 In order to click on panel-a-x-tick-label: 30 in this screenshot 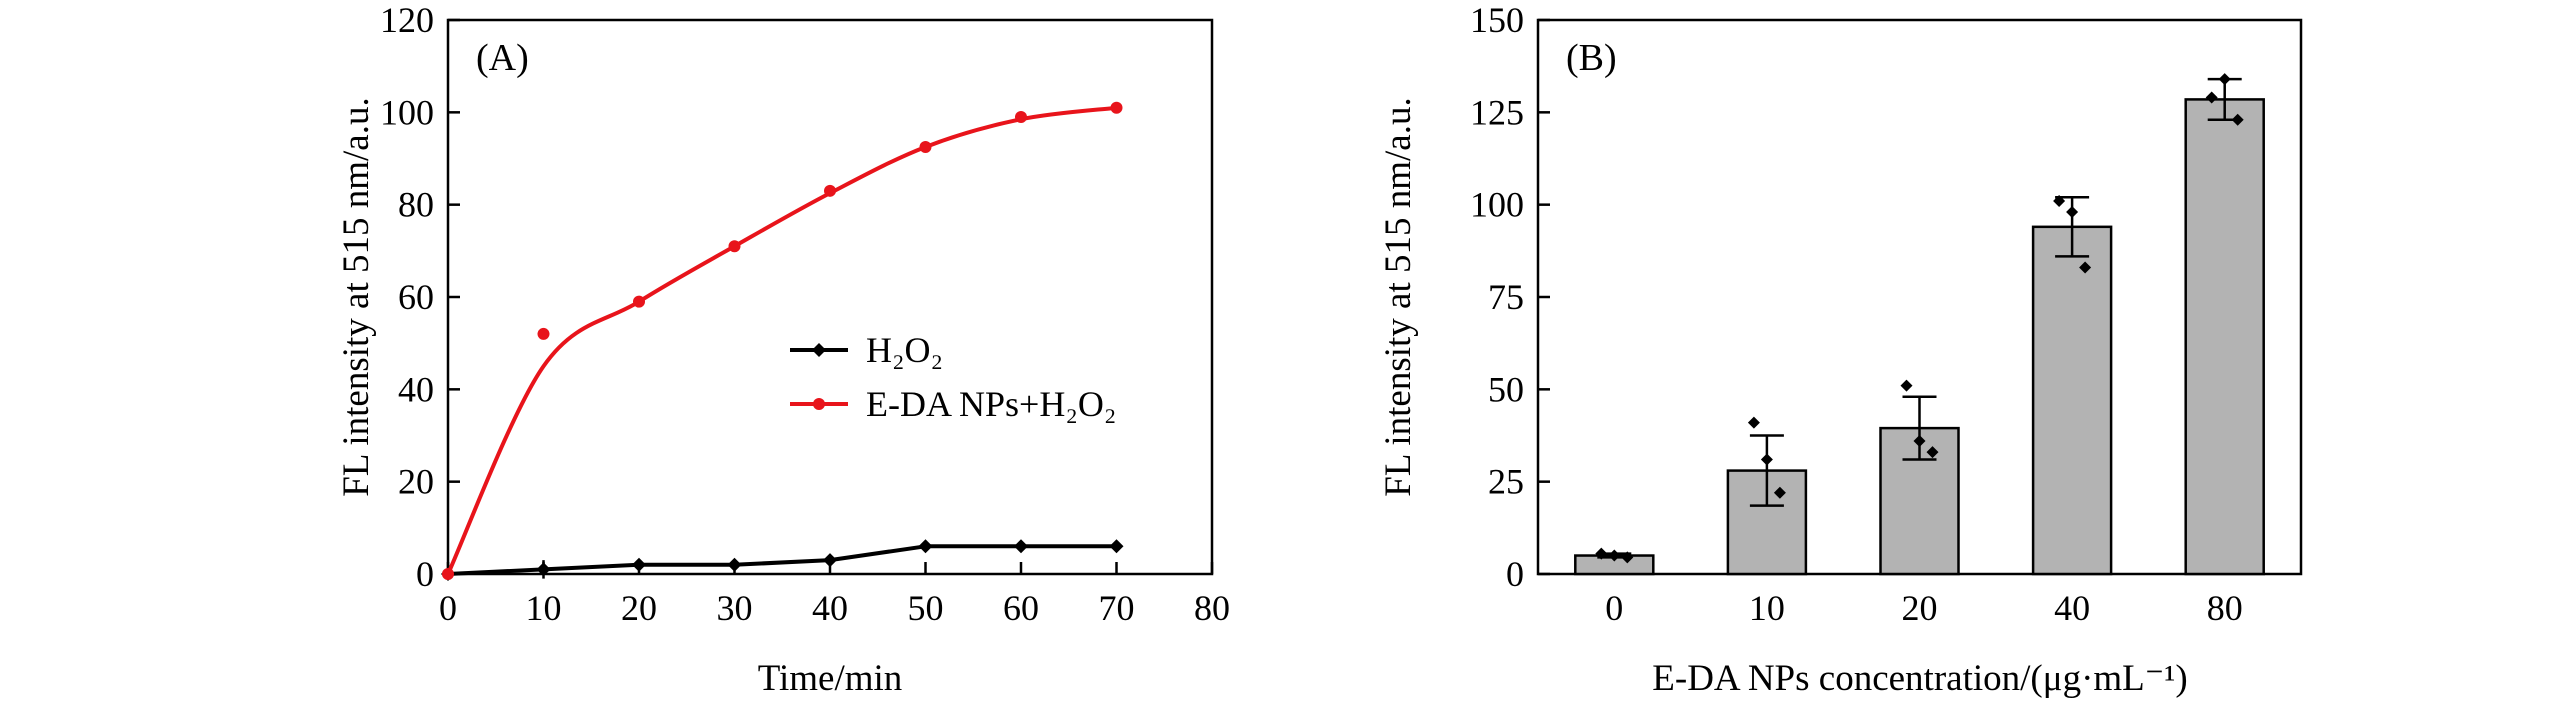, I will do `click(735, 608)`.